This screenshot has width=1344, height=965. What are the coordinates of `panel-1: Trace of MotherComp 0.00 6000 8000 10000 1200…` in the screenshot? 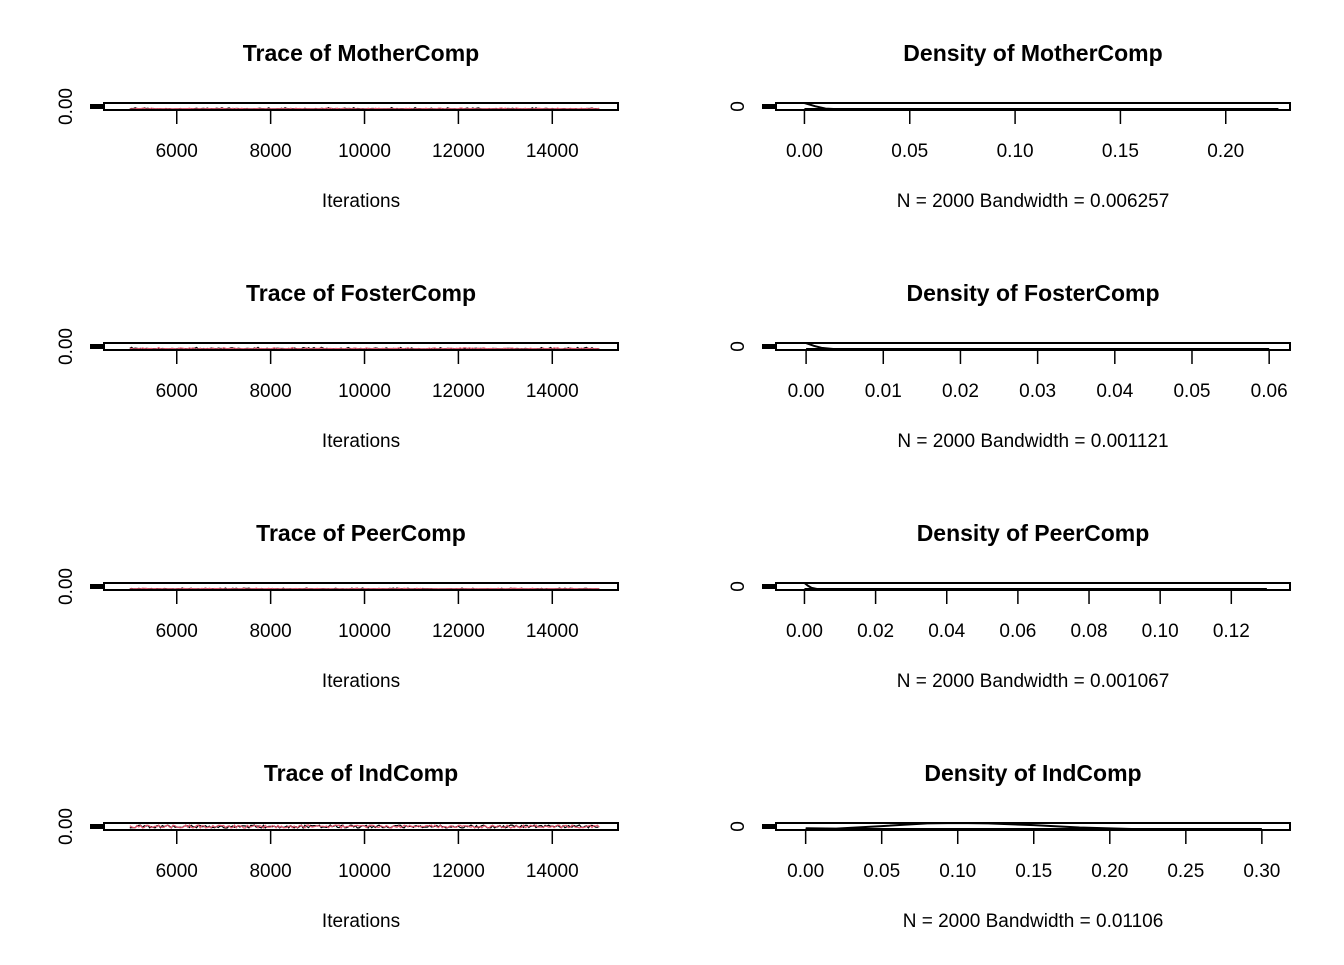 It's located at (337, 126).